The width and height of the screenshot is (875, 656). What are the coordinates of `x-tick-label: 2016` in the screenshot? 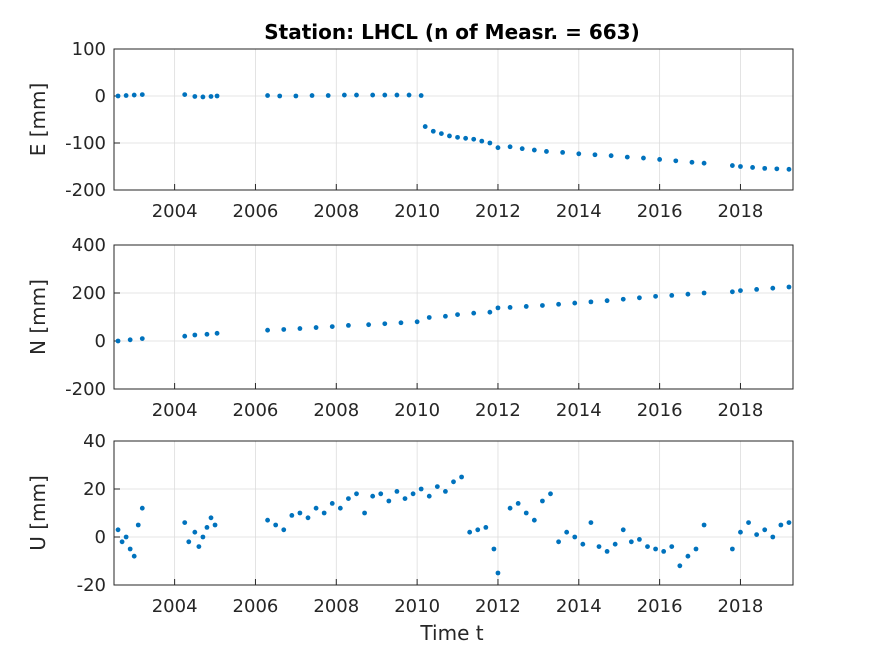 It's located at (660, 606).